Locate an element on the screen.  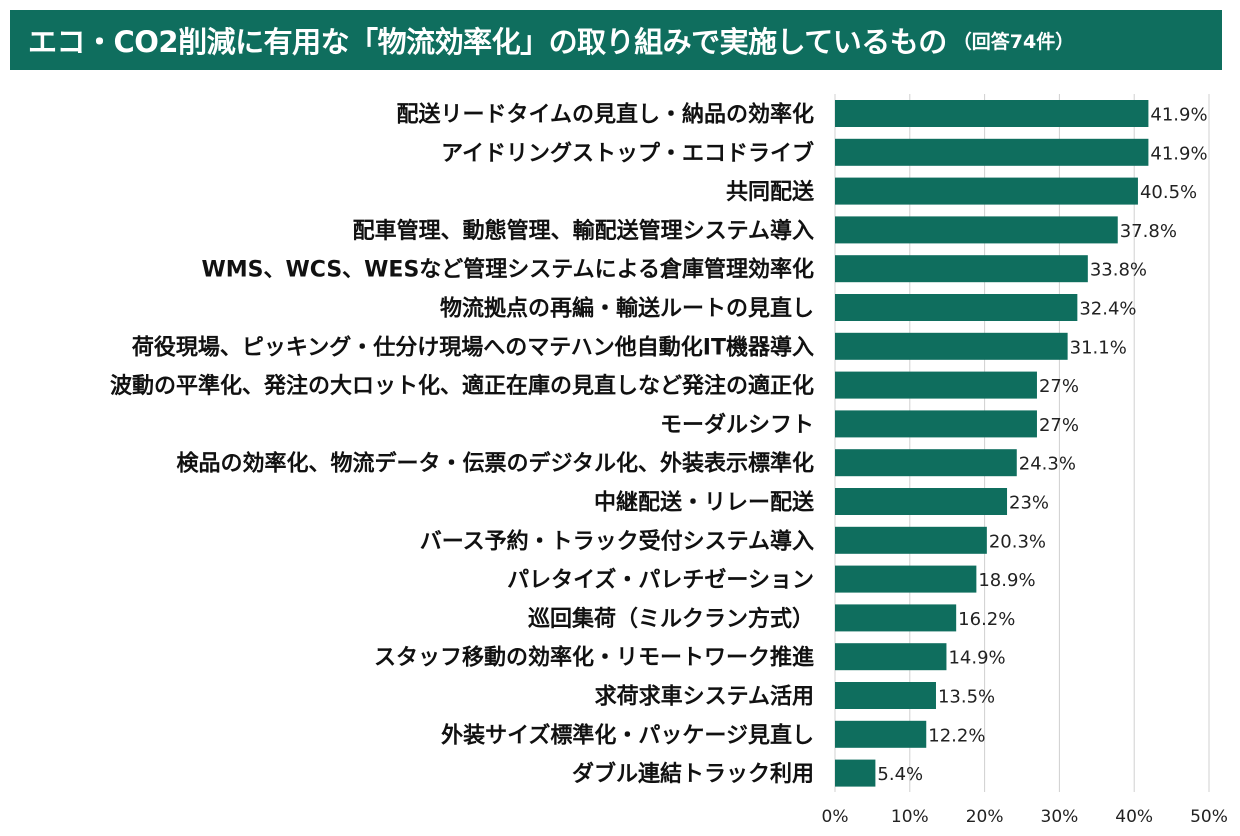
category-label: スタッフ移動の効率化・リモートワーク推進 is located at coordinates (594, 658).